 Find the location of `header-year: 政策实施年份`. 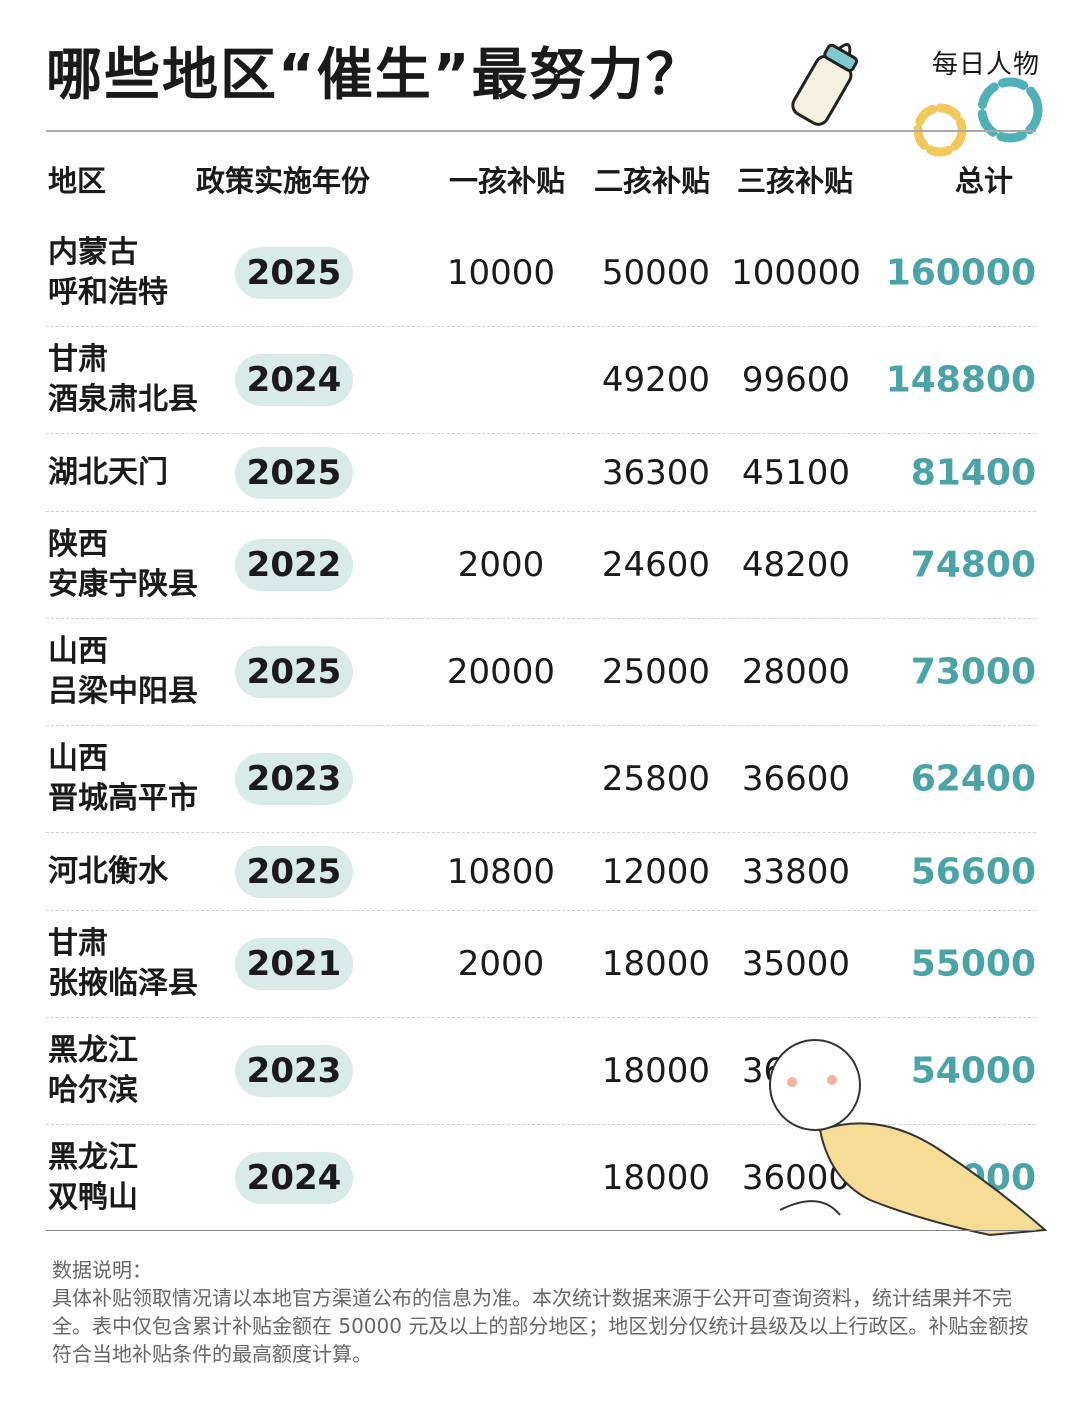

header-year: 政策实施年份 is located at coordinates (283, 181).